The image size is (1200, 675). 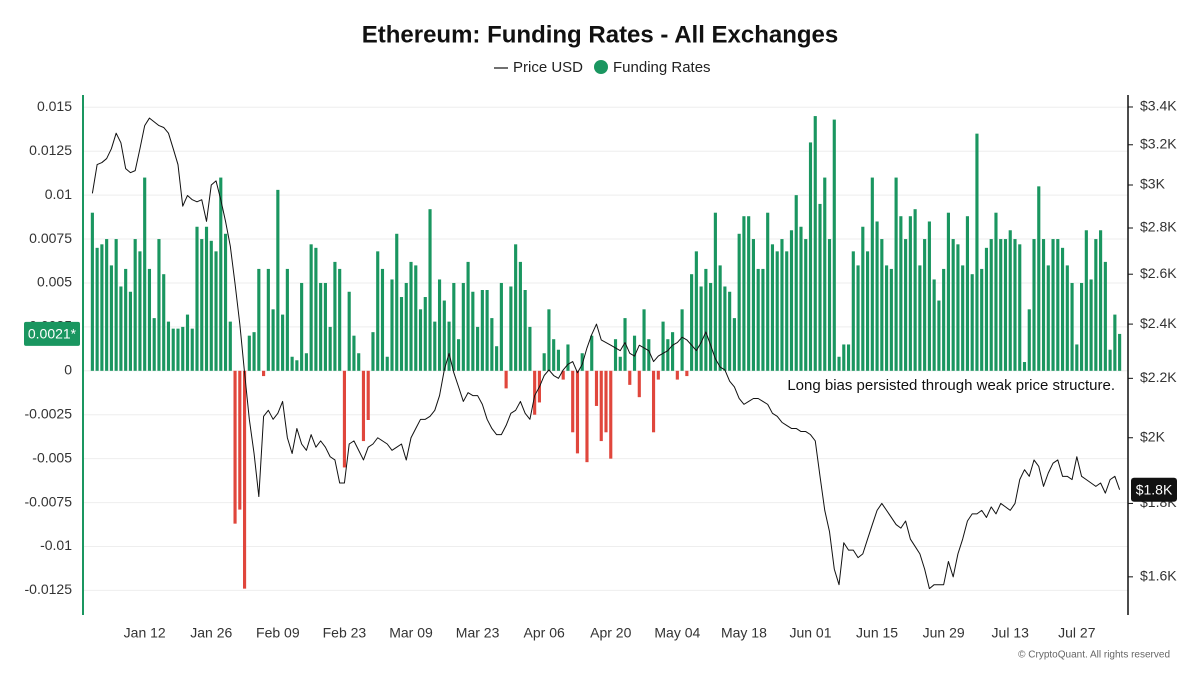 What do you see at coordinates (662, 67) in the screenshot?
I see `legend-label: Funding Rates` at bounding box center [662, 67].